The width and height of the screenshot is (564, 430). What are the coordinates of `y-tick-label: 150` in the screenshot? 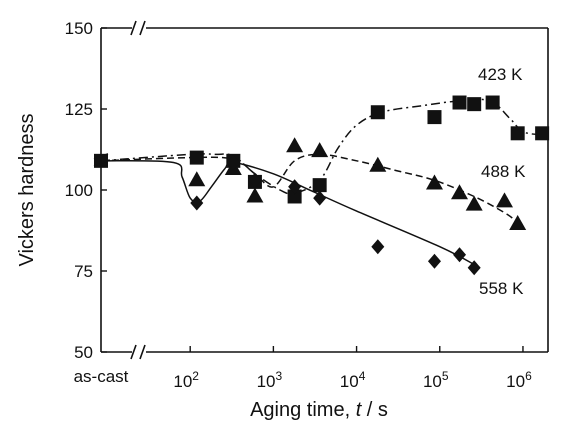 It's located at (79, 28).